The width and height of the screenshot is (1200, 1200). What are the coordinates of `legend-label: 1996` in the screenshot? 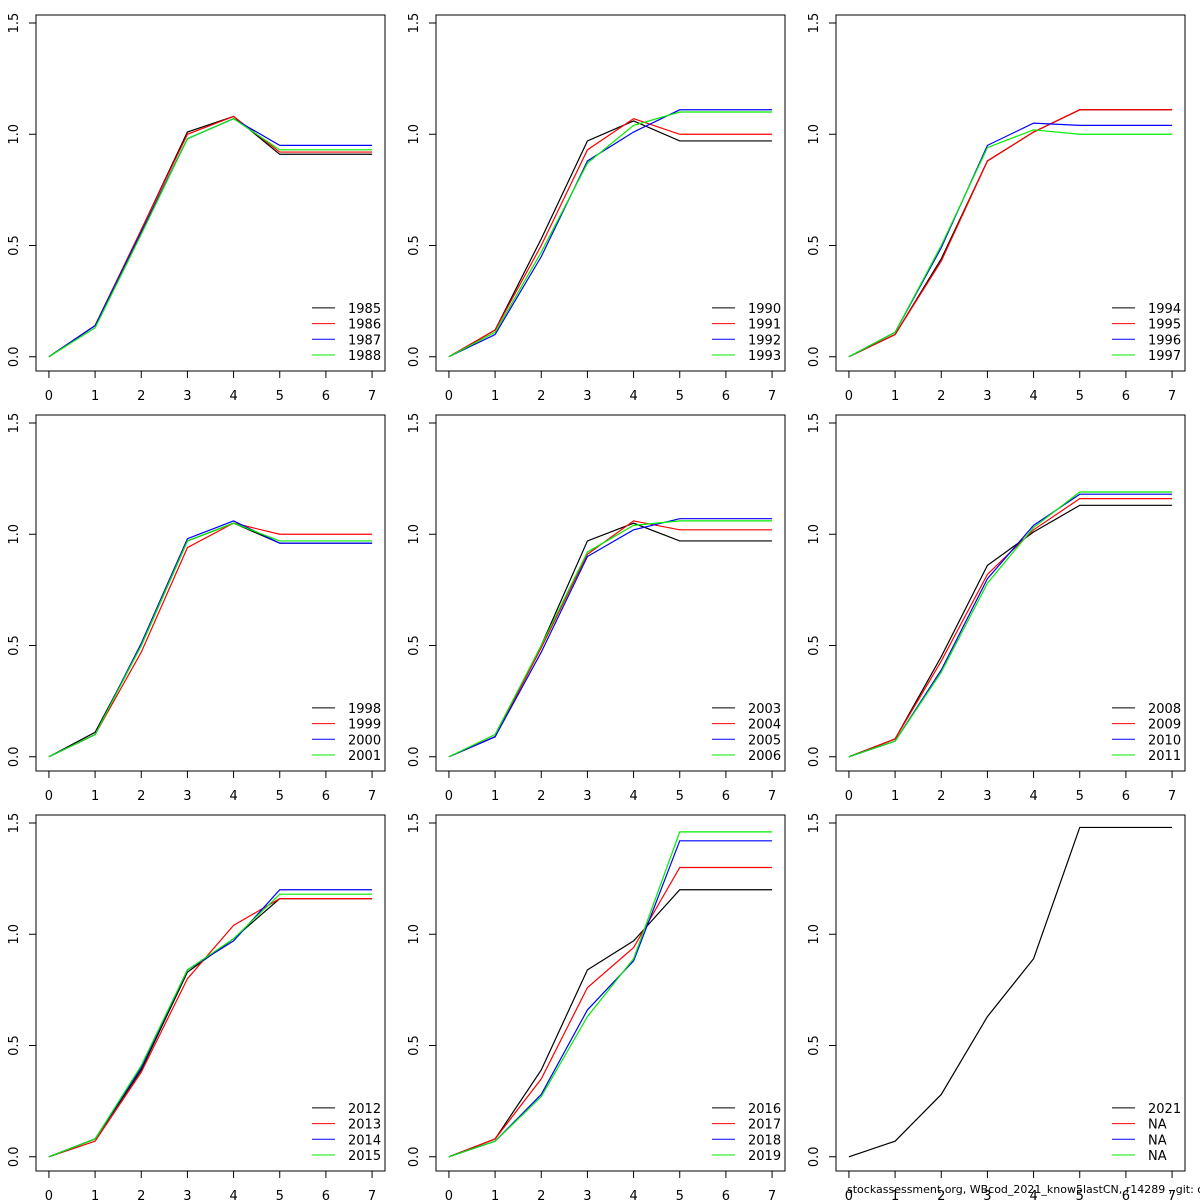 It's located at (1164, 340).